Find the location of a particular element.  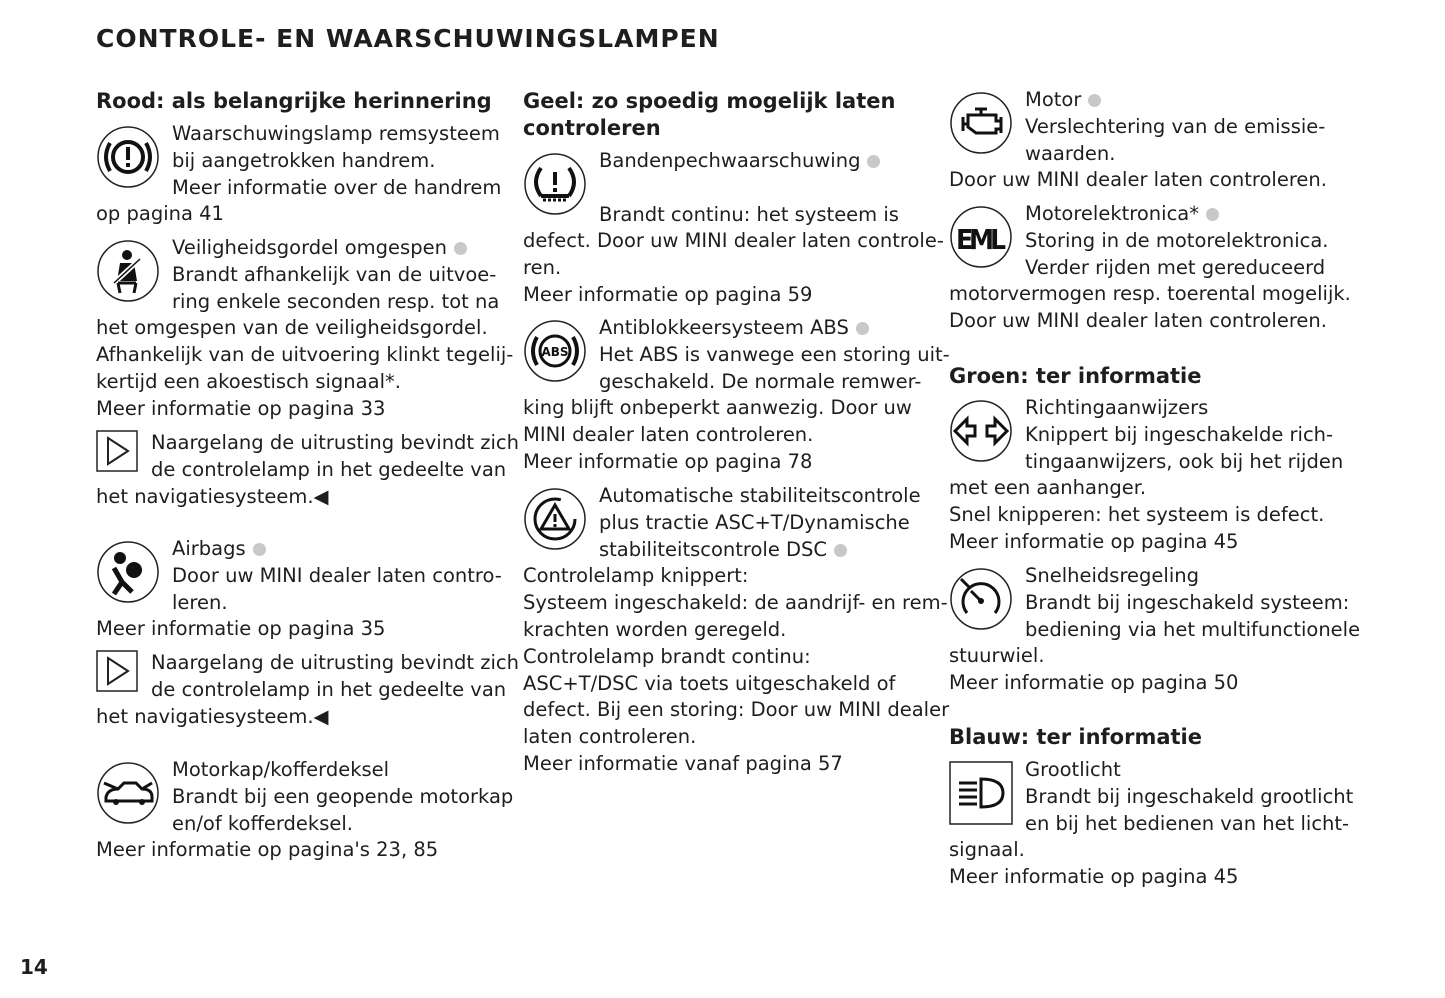

lamp-text: king blijft onbeperkt aanwezig. Door uw is located at coordinates (717, 408).